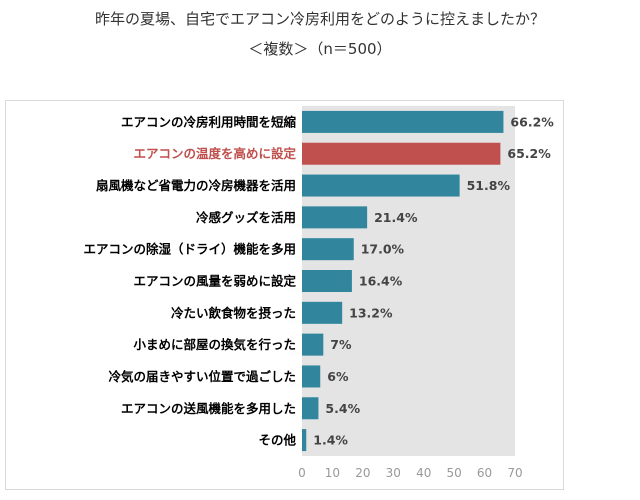 The width and height of the screenshot is (640, 500). I want to click on x-tick-label-7: 70, so click(514, 473).